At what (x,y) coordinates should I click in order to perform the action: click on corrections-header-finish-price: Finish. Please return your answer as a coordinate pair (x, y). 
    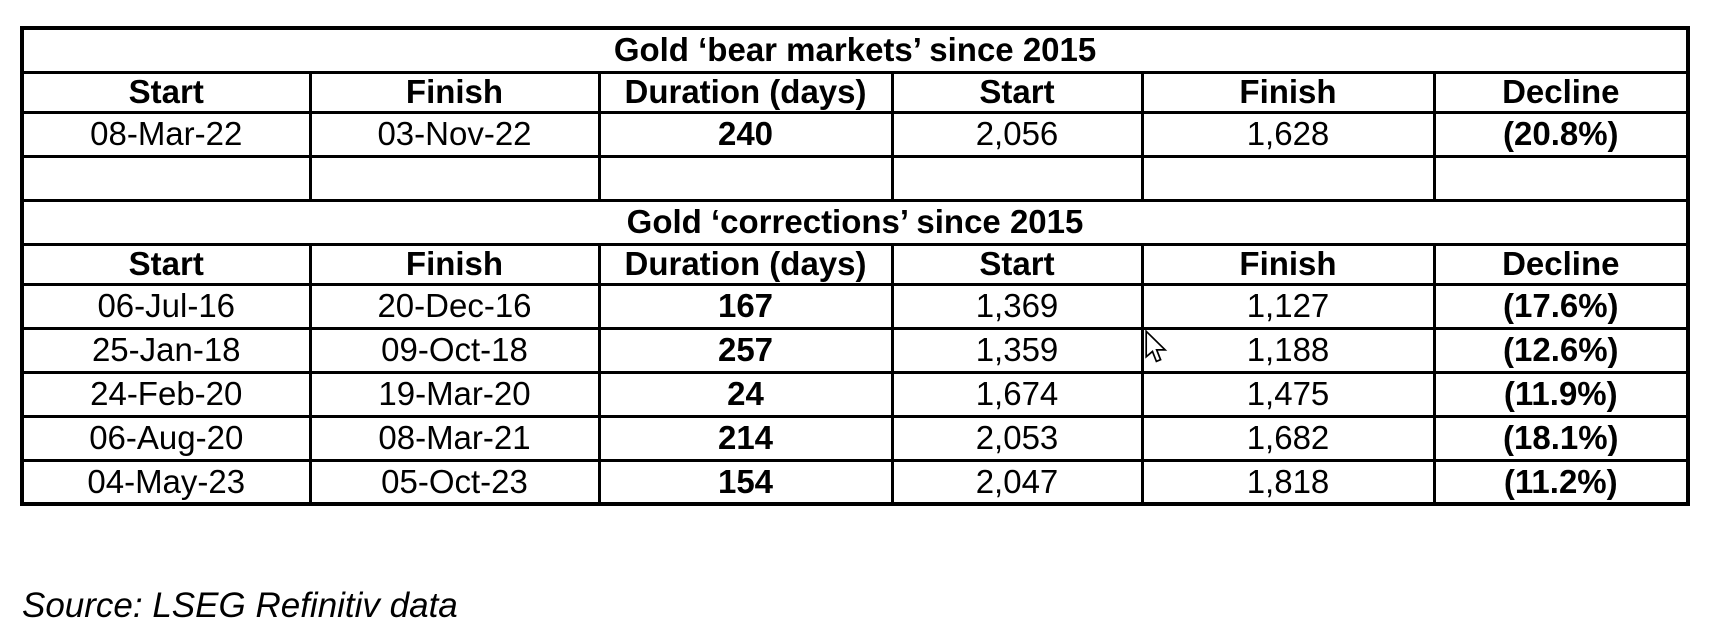
    Looking at the image, I should click on (1288, 264).